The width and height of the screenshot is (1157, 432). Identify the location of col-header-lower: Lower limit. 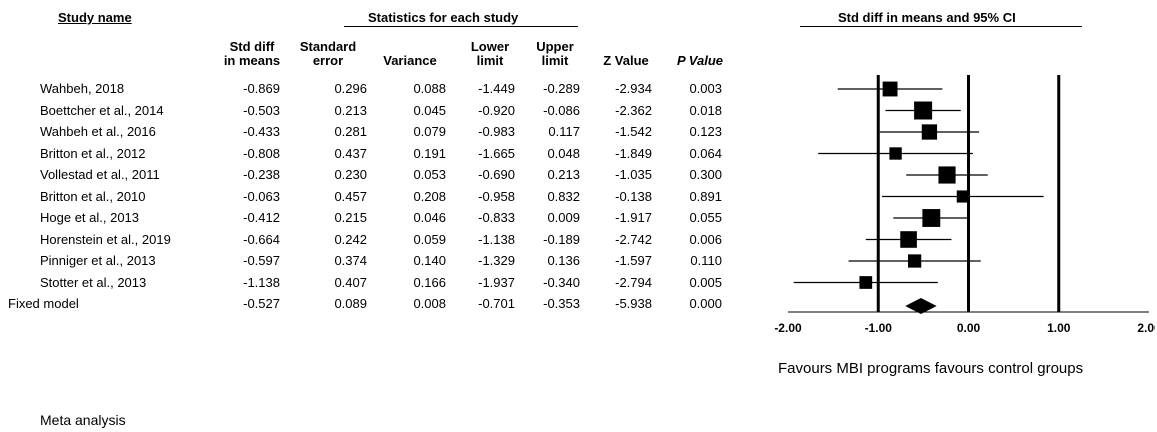
(490, 54).